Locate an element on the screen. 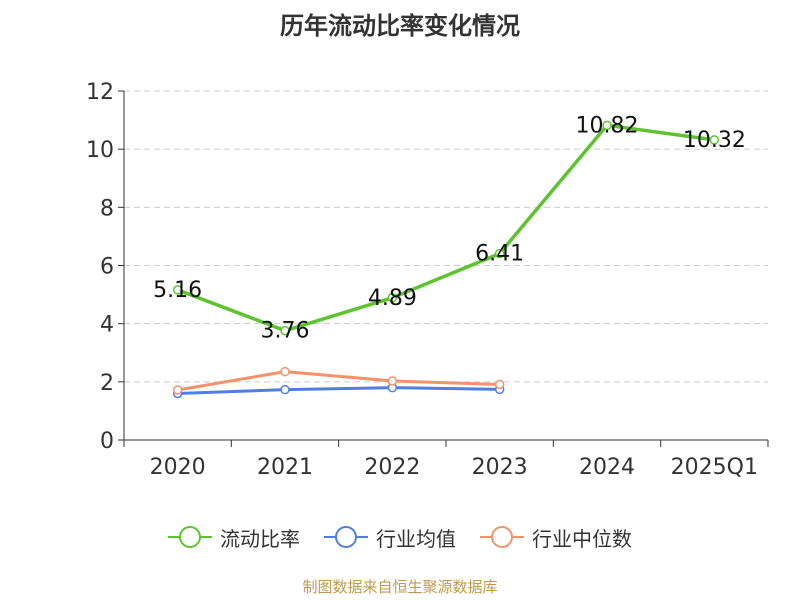  legend-label: 行业中位数 is located at coordinates (582, 538).